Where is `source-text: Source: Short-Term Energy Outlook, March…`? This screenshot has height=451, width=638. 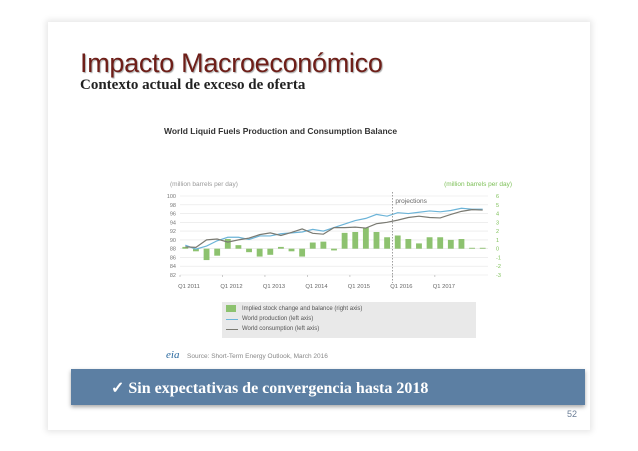 source-text: Source: Short-Term Energy Outlook, March… is located at coordinates (257, 356).